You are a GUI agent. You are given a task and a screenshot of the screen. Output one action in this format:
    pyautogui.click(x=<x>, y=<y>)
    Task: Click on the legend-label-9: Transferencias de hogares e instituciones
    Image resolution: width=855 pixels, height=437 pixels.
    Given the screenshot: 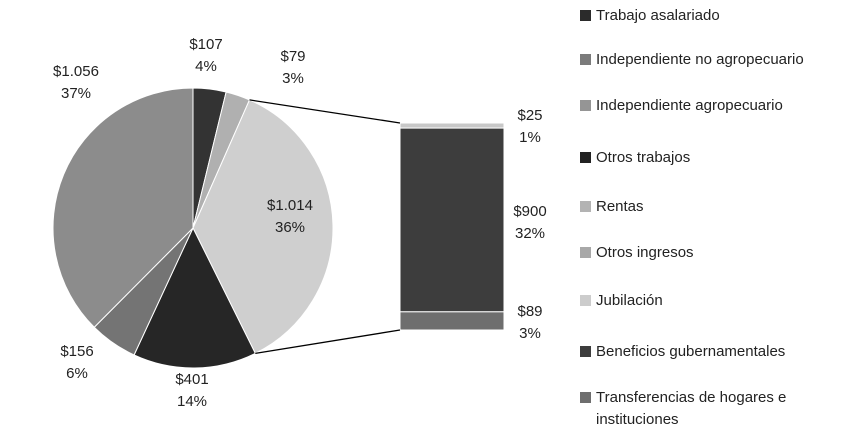 What is the action you would take?
    pyautogui.click(x=691, y=408)
    